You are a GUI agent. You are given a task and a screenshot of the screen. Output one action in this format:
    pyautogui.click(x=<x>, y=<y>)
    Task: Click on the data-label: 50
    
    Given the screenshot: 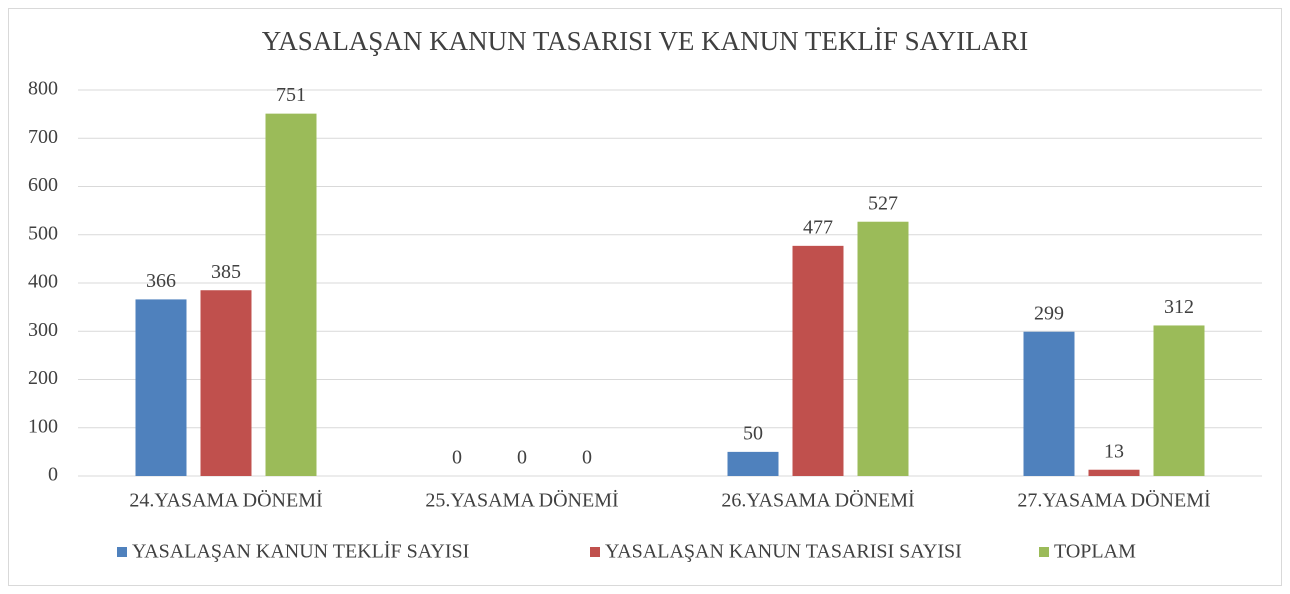 What is the action you would take?
    pyautogui.click(x=753, y=433)
    